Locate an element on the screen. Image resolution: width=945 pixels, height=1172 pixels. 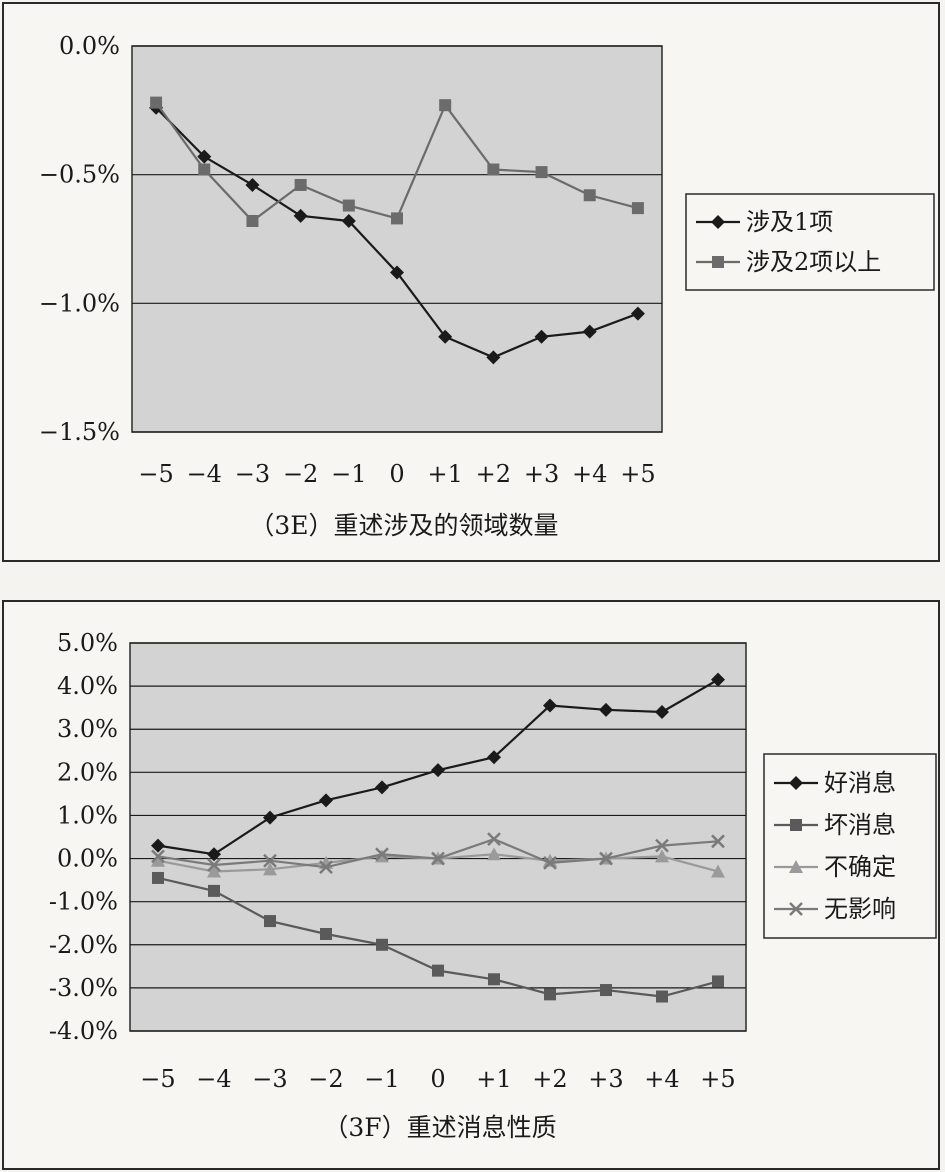
y-tick-label-e: −1.0% is located at coordinates (79, 303).